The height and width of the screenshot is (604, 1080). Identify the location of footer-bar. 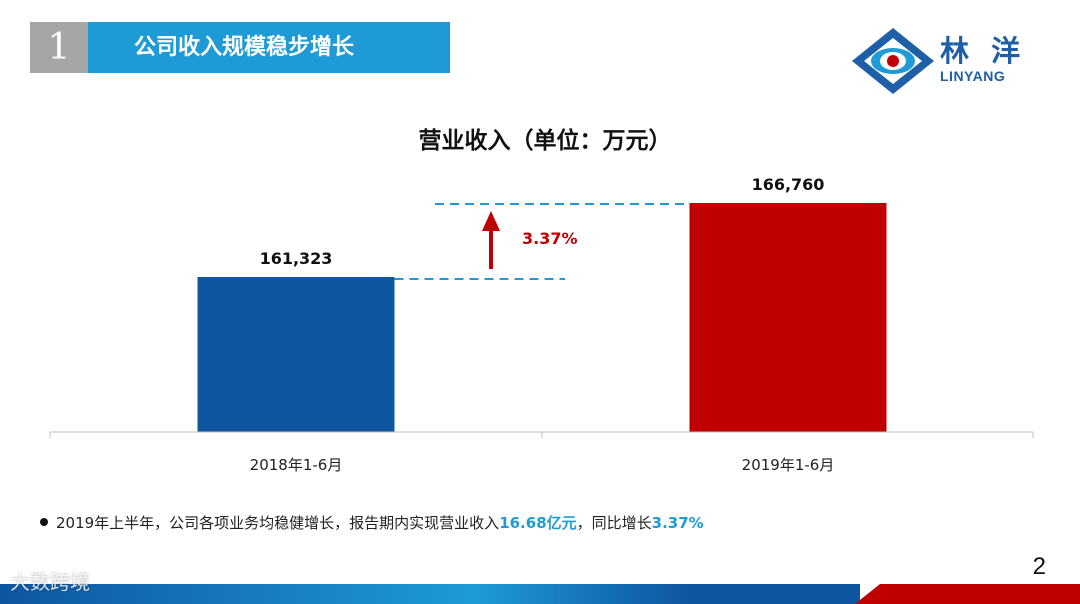
(540, 594).